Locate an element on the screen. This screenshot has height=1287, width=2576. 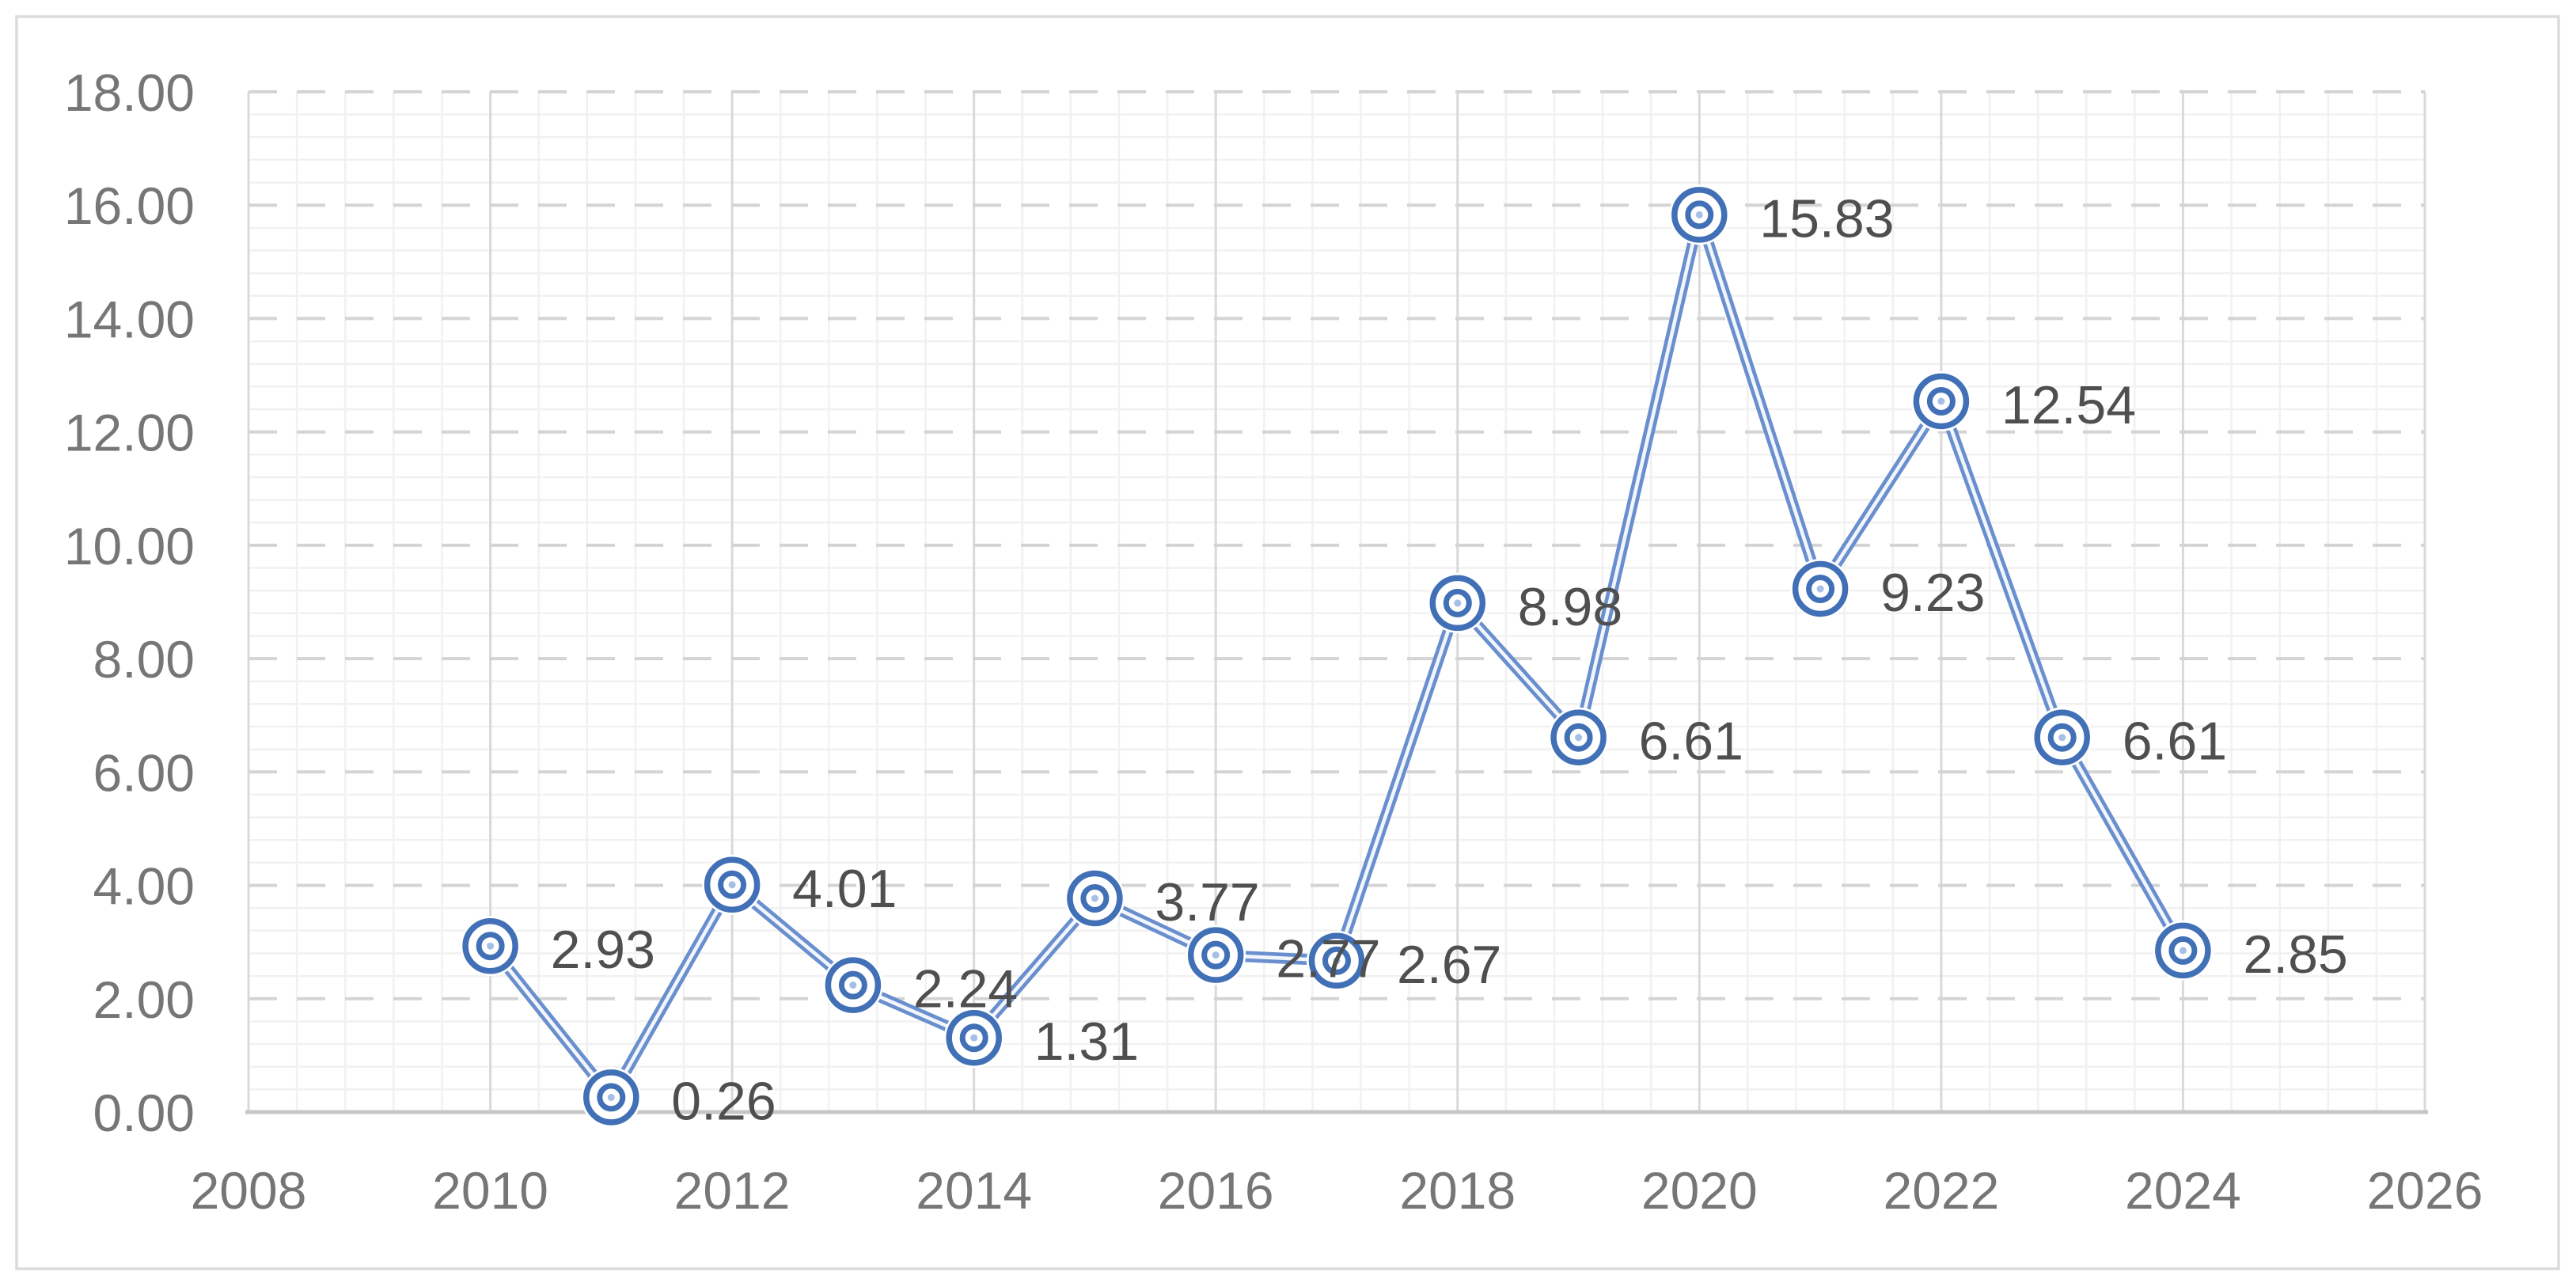
data-point-2016 is located at coordinates (1216, 955).